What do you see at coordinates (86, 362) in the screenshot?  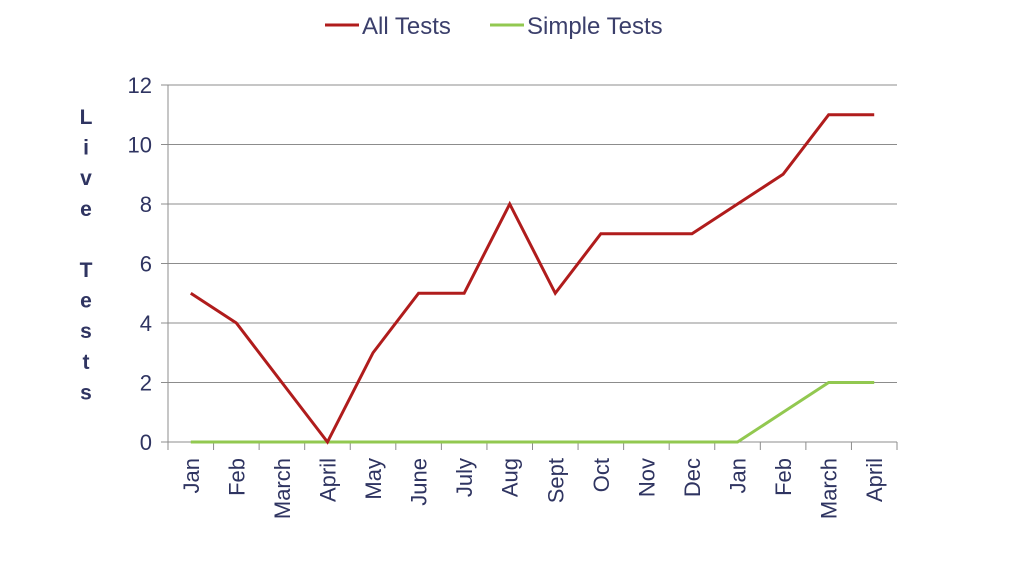 I see `y-axis-label-char: t` at bounding box center [86, 362].